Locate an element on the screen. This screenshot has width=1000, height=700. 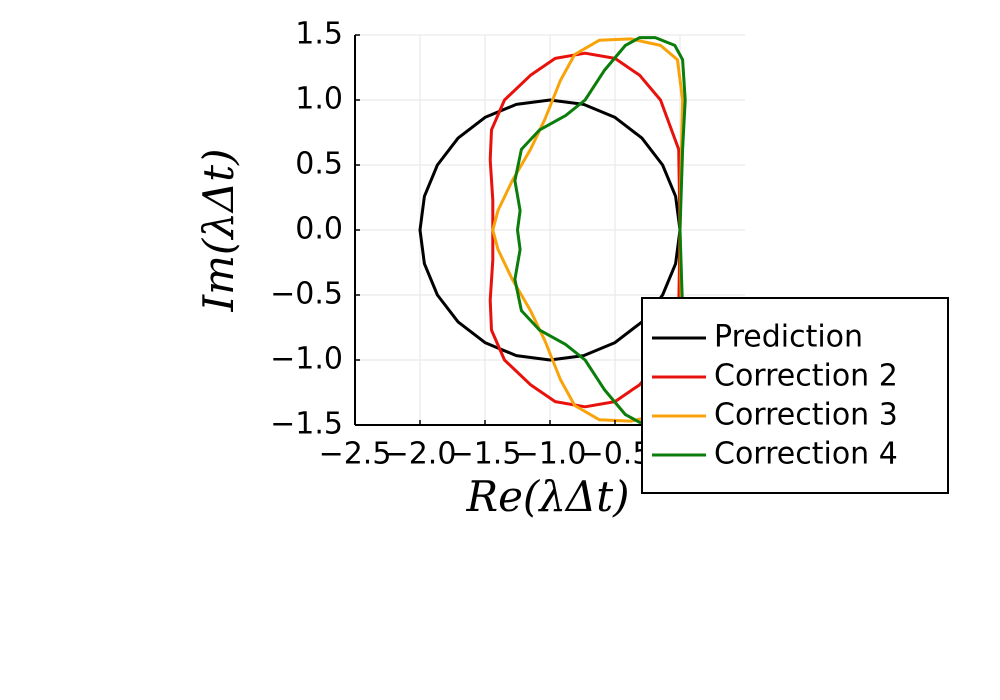
x-tick-label: −1.5 is located at coordinates (485, 454).